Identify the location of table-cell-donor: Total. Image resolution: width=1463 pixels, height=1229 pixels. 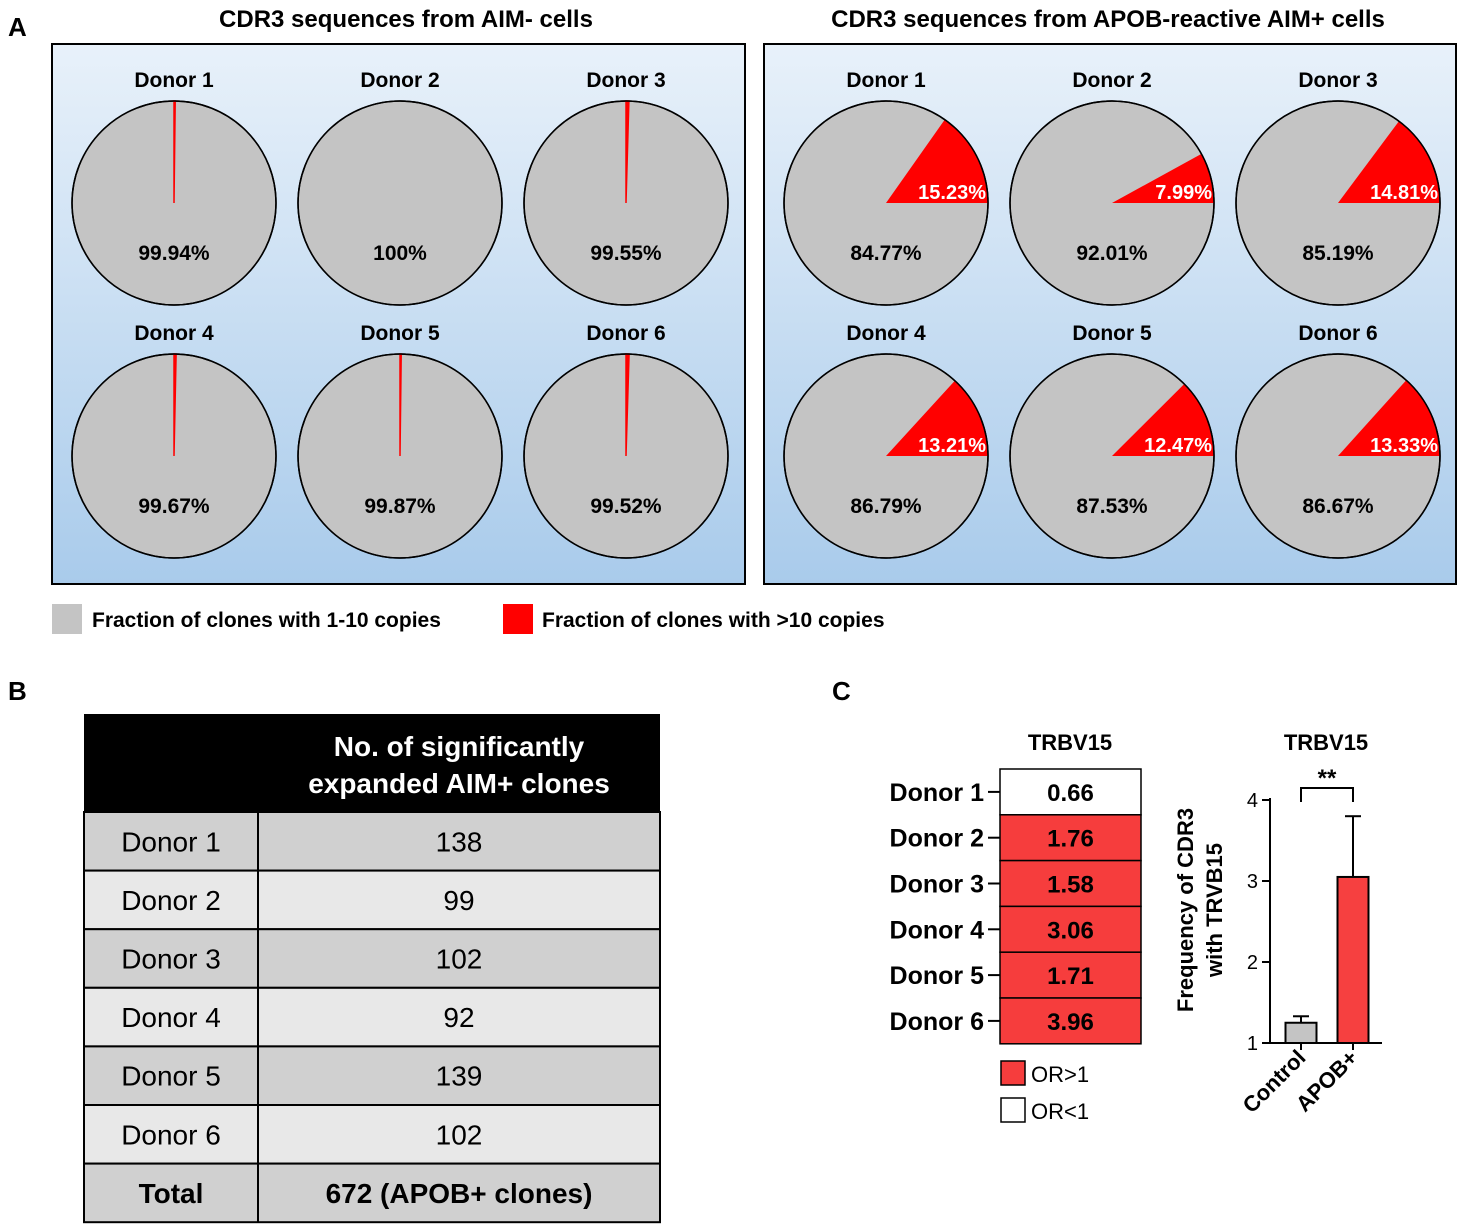
(171, 1193).